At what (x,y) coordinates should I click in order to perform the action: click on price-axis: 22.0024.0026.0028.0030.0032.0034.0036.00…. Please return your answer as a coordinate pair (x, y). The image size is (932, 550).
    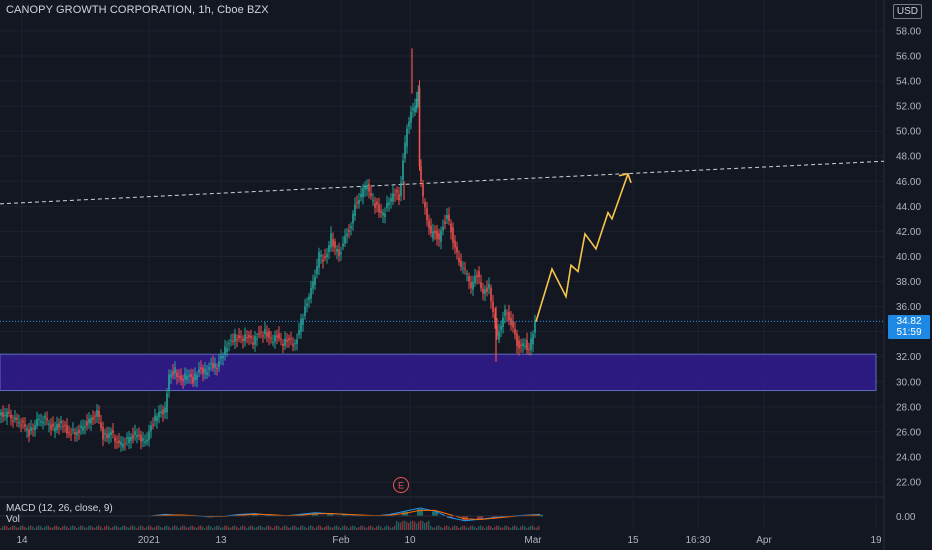
    Looking at the image, I should click on (908, 274).